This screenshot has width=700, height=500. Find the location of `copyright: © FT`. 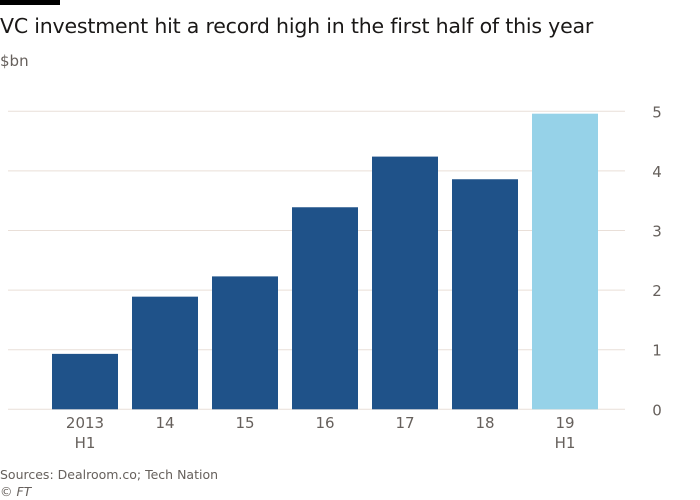

copyright: © FT is located at coordinates (16, 491).